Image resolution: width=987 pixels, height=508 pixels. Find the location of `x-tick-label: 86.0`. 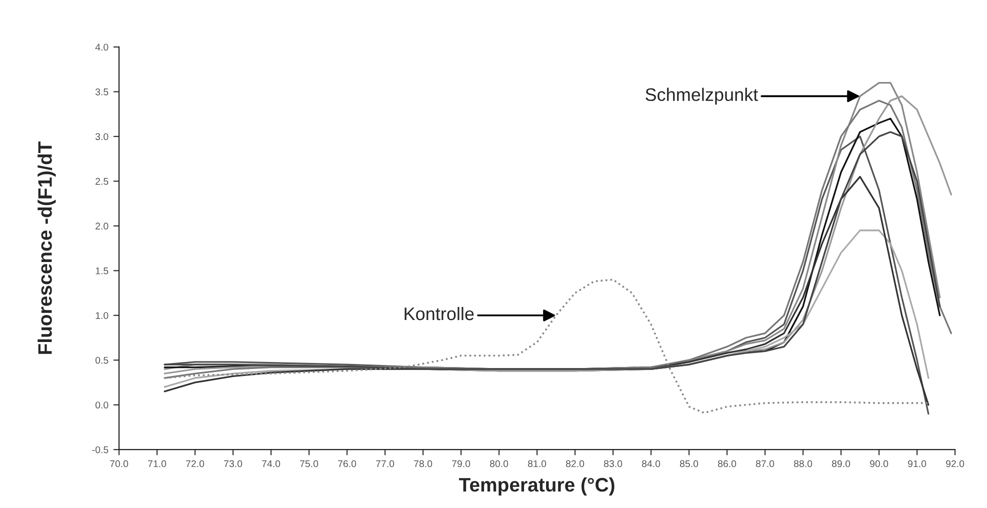

x-tick-label: 86.0 is located at coordinates (727, 464).